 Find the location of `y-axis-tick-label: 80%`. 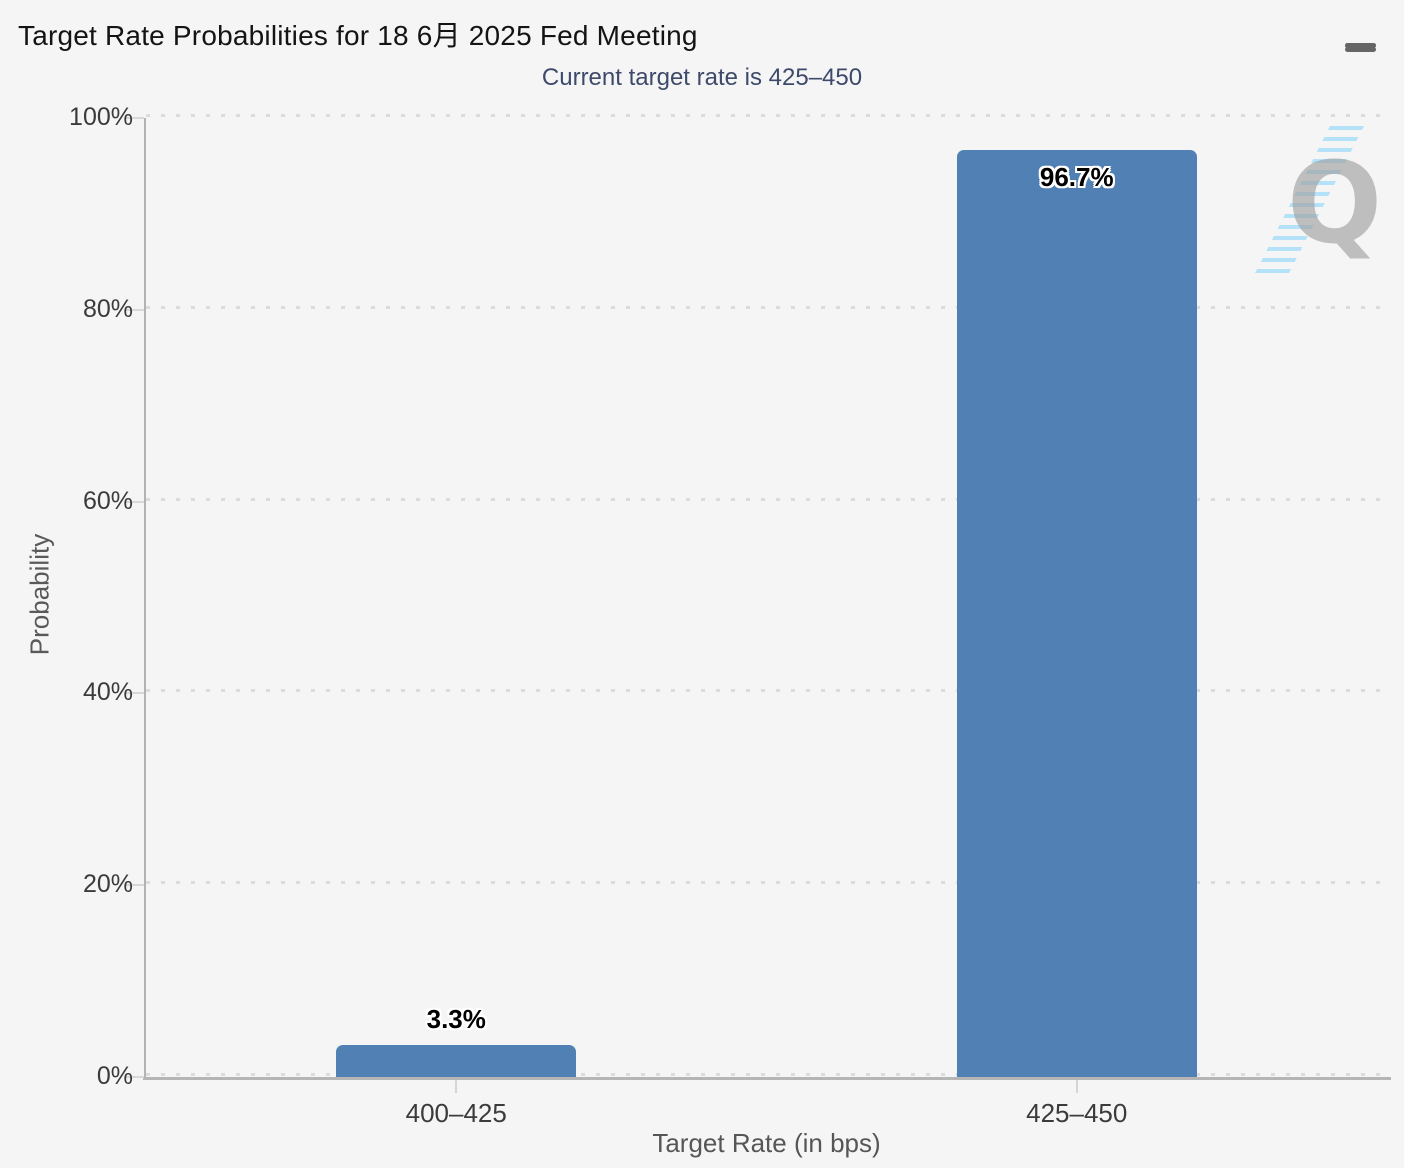

y-axis-tick-label: 80% is located at coordinates (107, 308).